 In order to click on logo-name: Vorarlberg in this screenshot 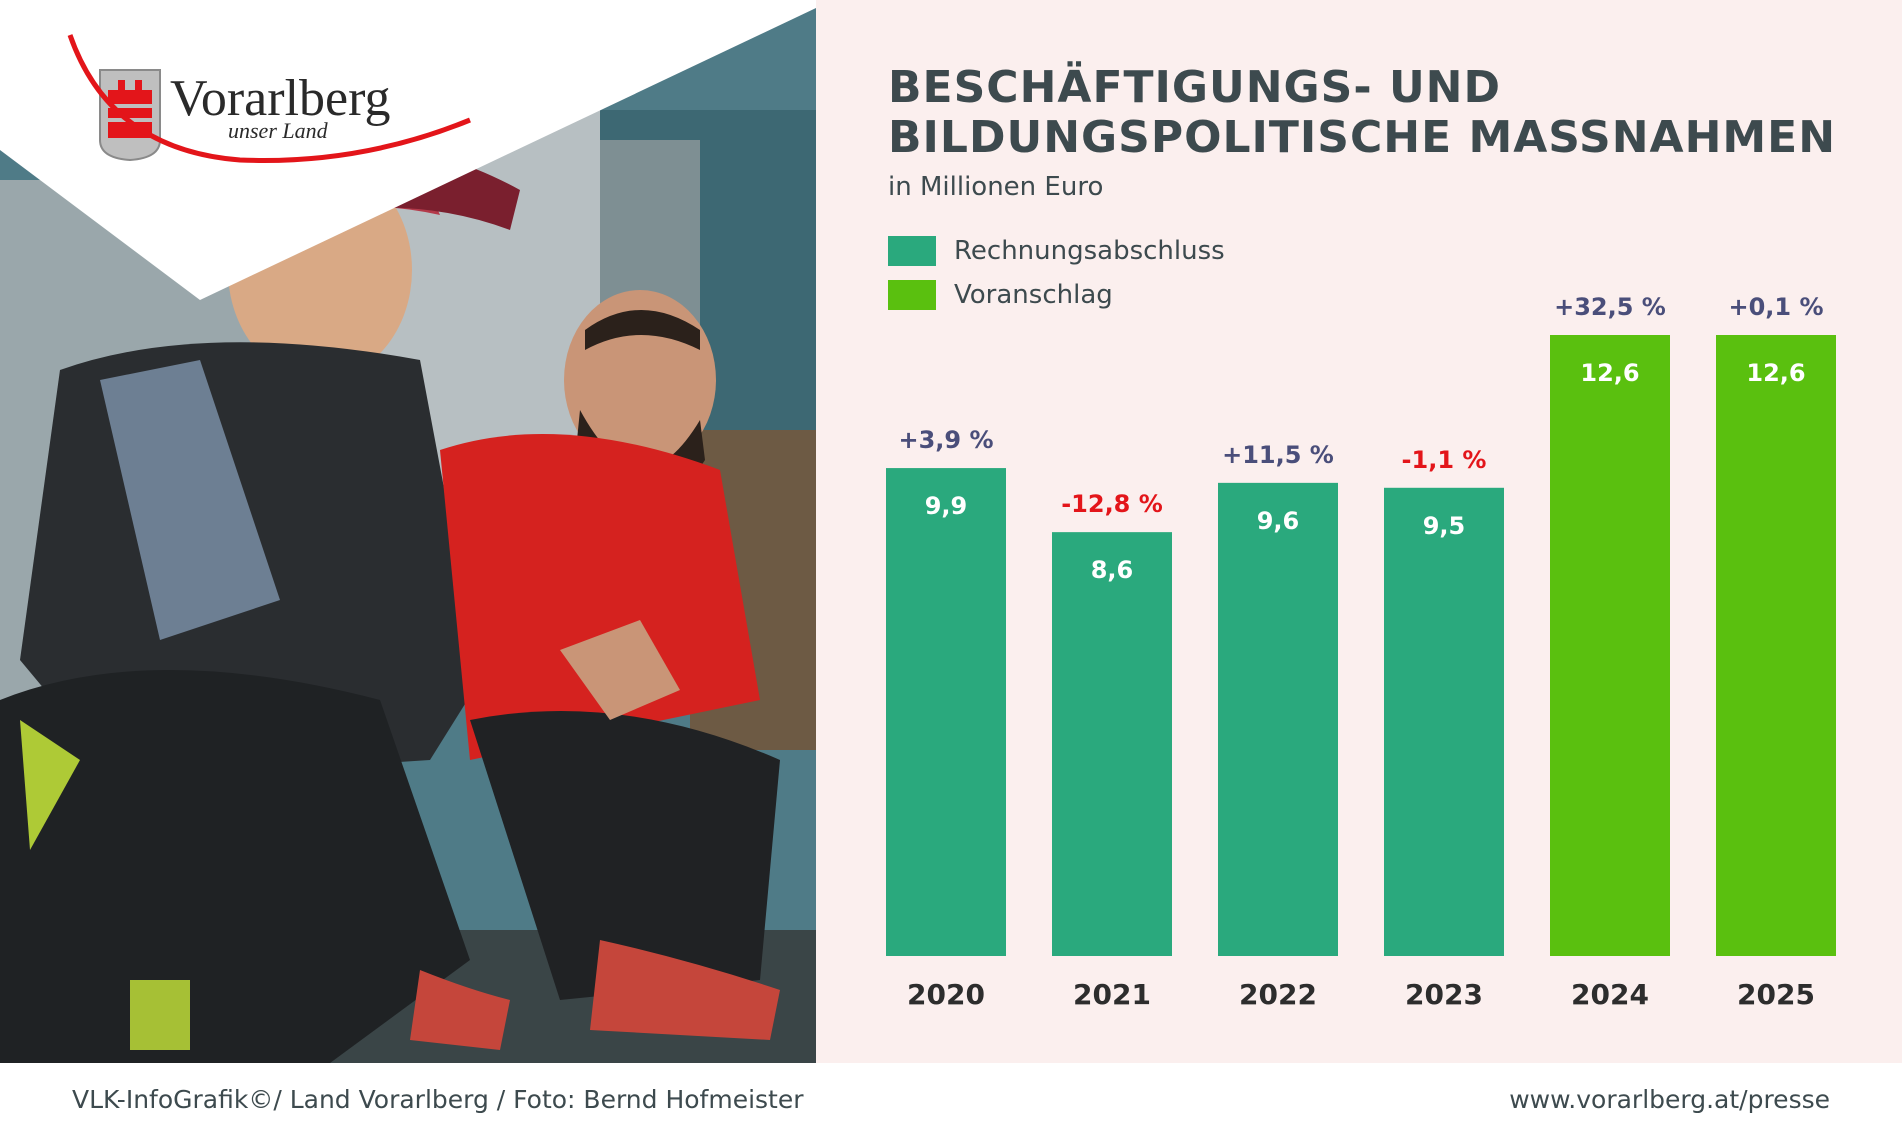, I will do `click(280, 98)`.